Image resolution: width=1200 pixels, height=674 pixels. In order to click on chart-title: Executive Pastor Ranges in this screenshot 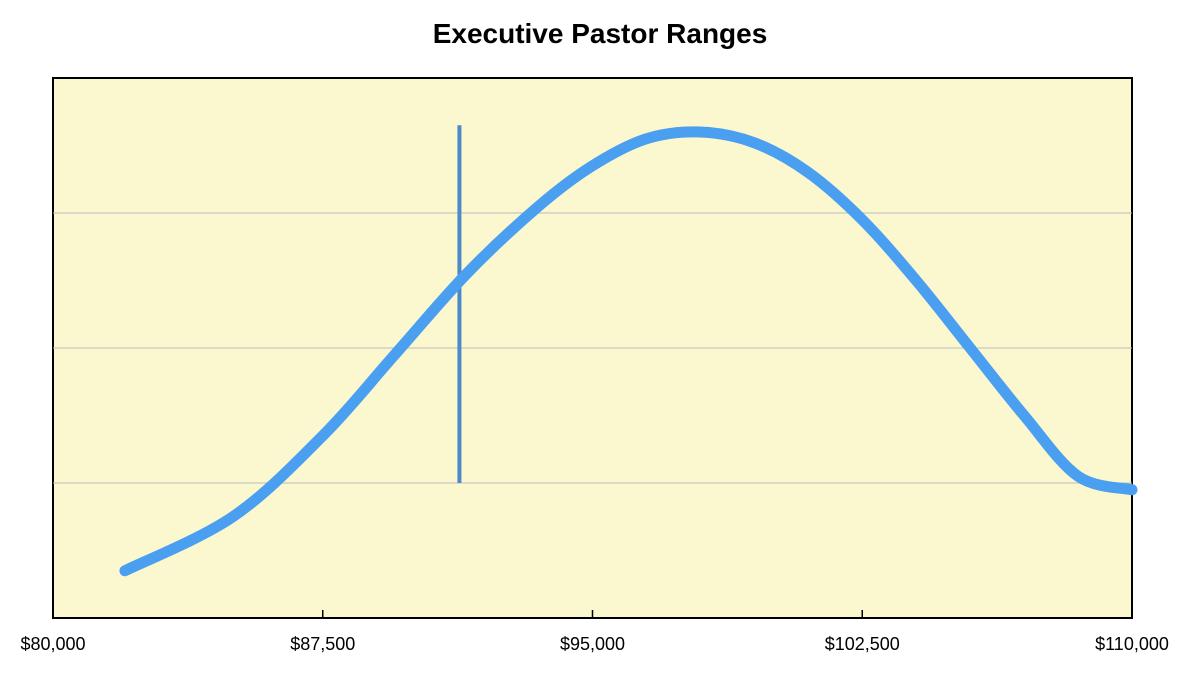, I will do `click(600, 33)`.